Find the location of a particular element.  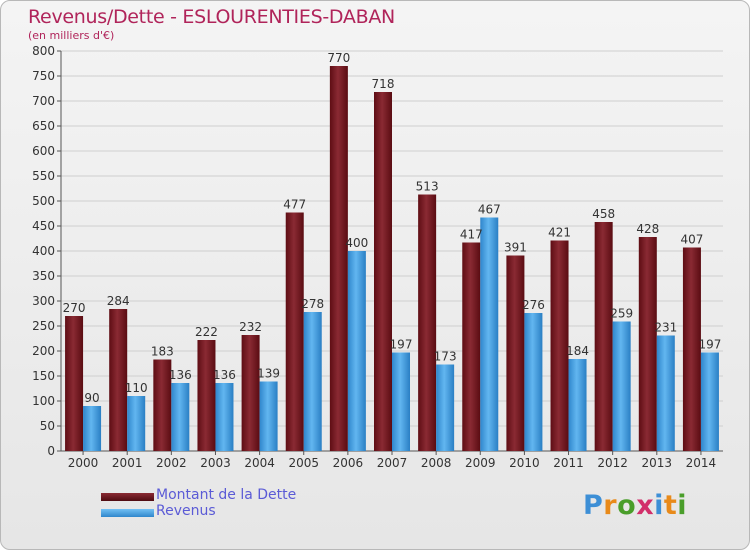

data-label-revenus: 110 is located at coordinates (136, 388).